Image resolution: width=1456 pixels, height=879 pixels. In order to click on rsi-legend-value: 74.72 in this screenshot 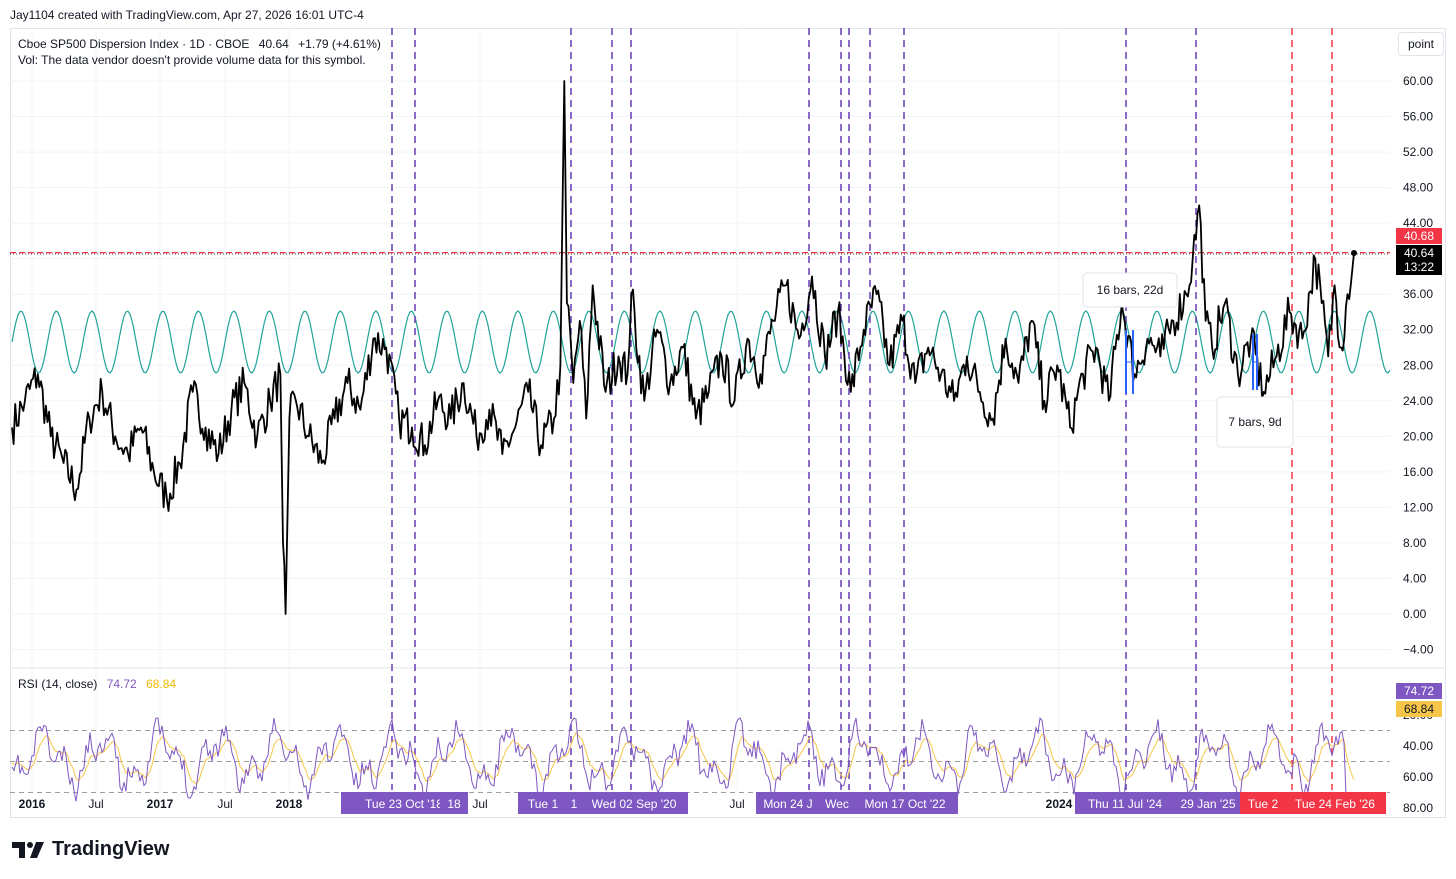, I will do `click(121, 684)`.